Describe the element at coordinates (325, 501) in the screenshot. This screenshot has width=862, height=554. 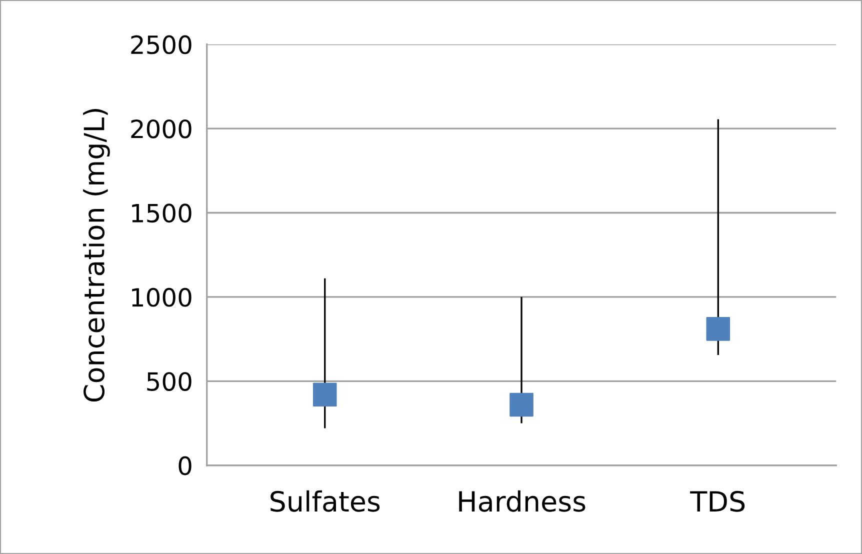
I see `x-tick-label: Sulfates` at that location.